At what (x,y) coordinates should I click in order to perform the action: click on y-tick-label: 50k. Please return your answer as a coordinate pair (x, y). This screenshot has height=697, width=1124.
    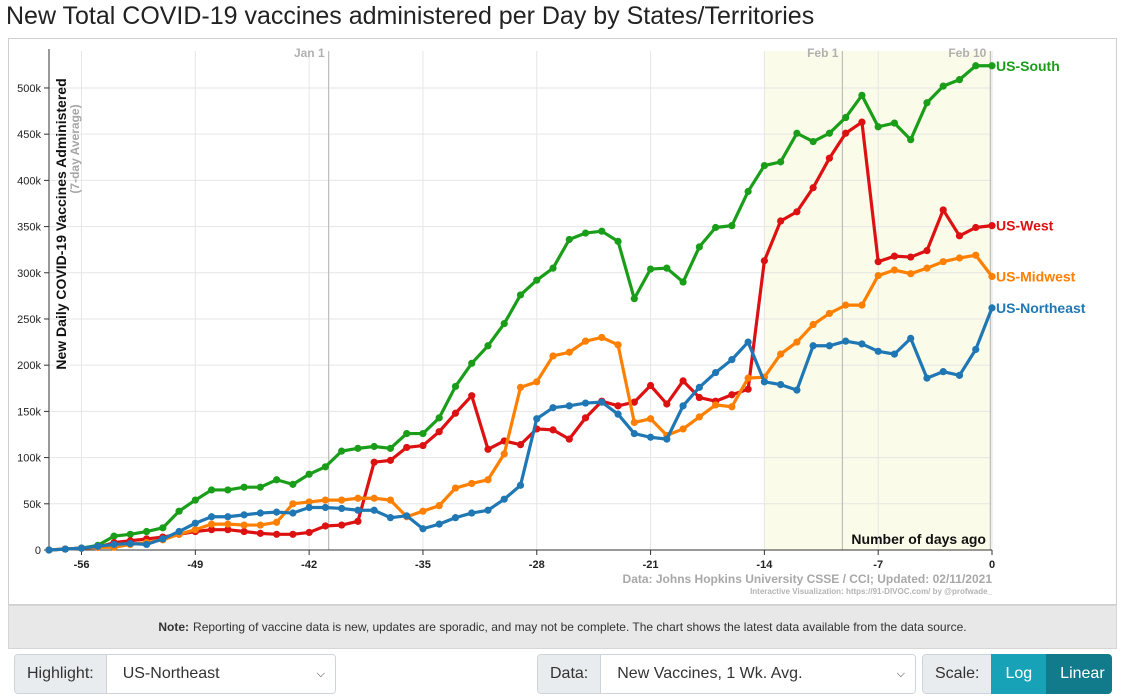
    Looking at the image, I should click on (32, 505).